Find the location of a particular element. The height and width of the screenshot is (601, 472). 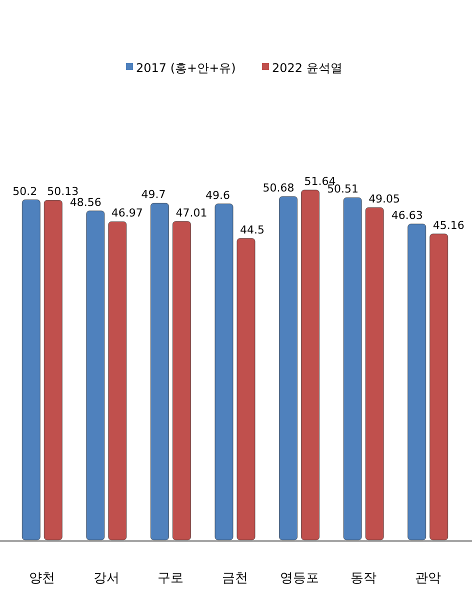

data-label: 48.56 is located at coordinates (86, 202).